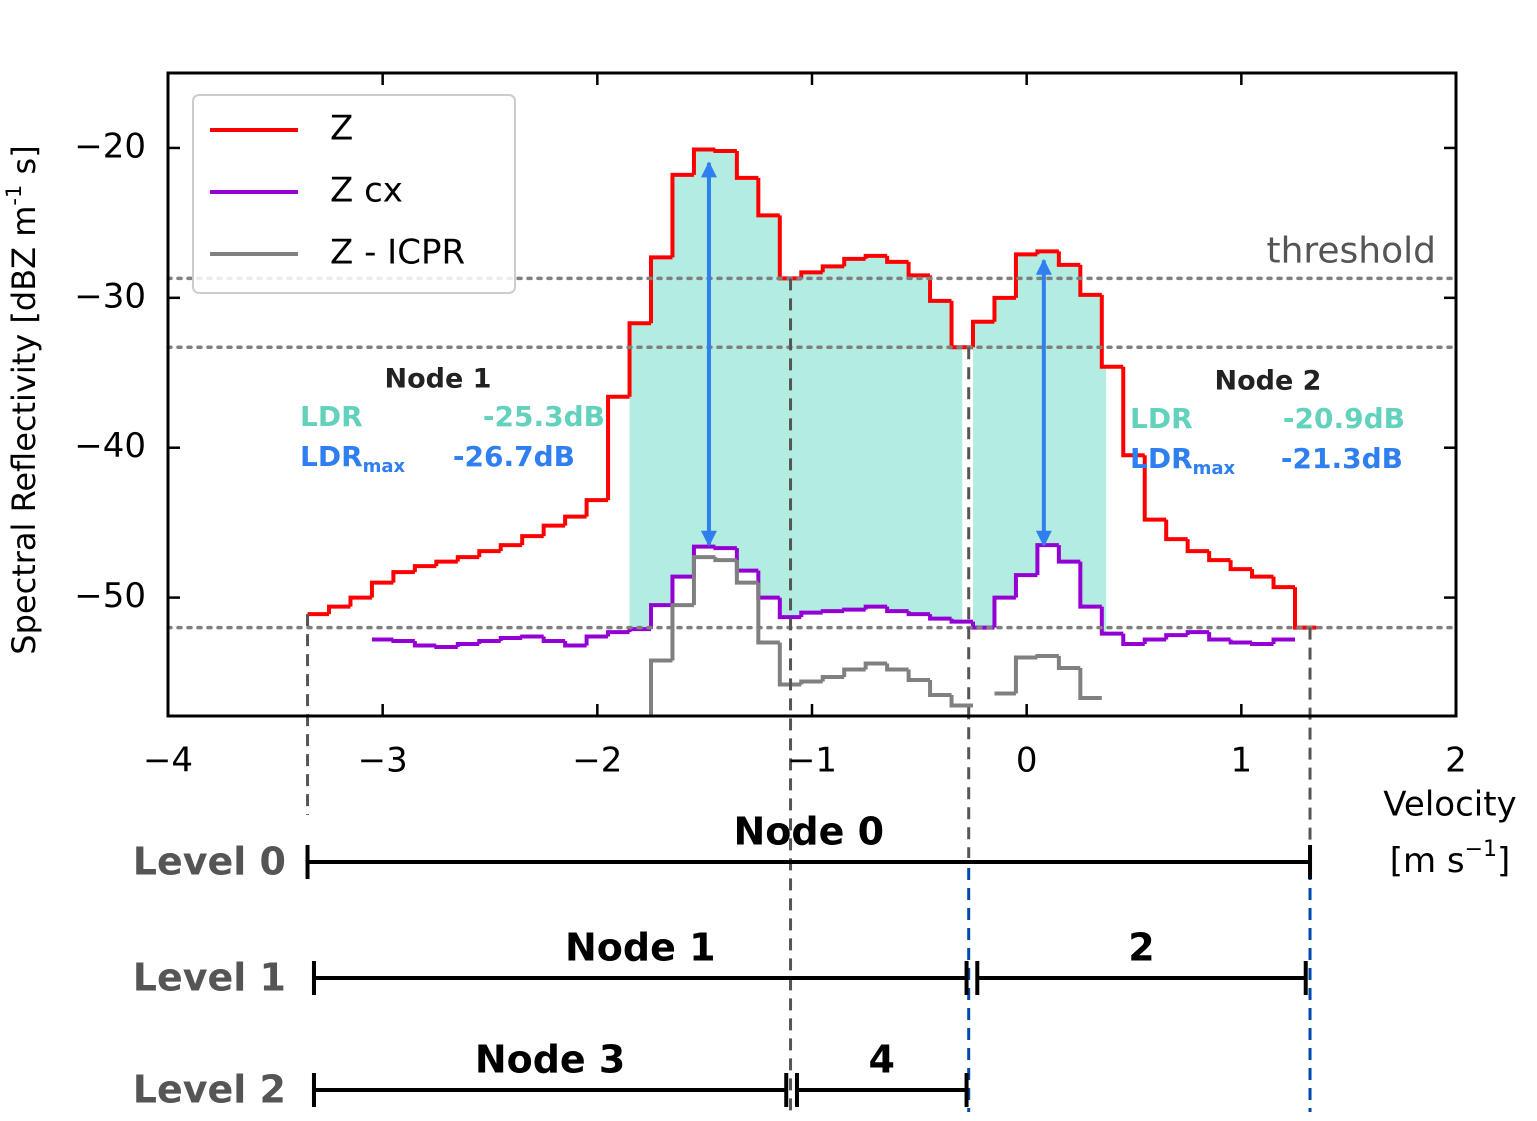 The height and width of the screenshot is (1121, 1537). Describe the element at coordinates (1344, 418) in the screenshot. I see `ldr-value: -20.9dB` at that location.